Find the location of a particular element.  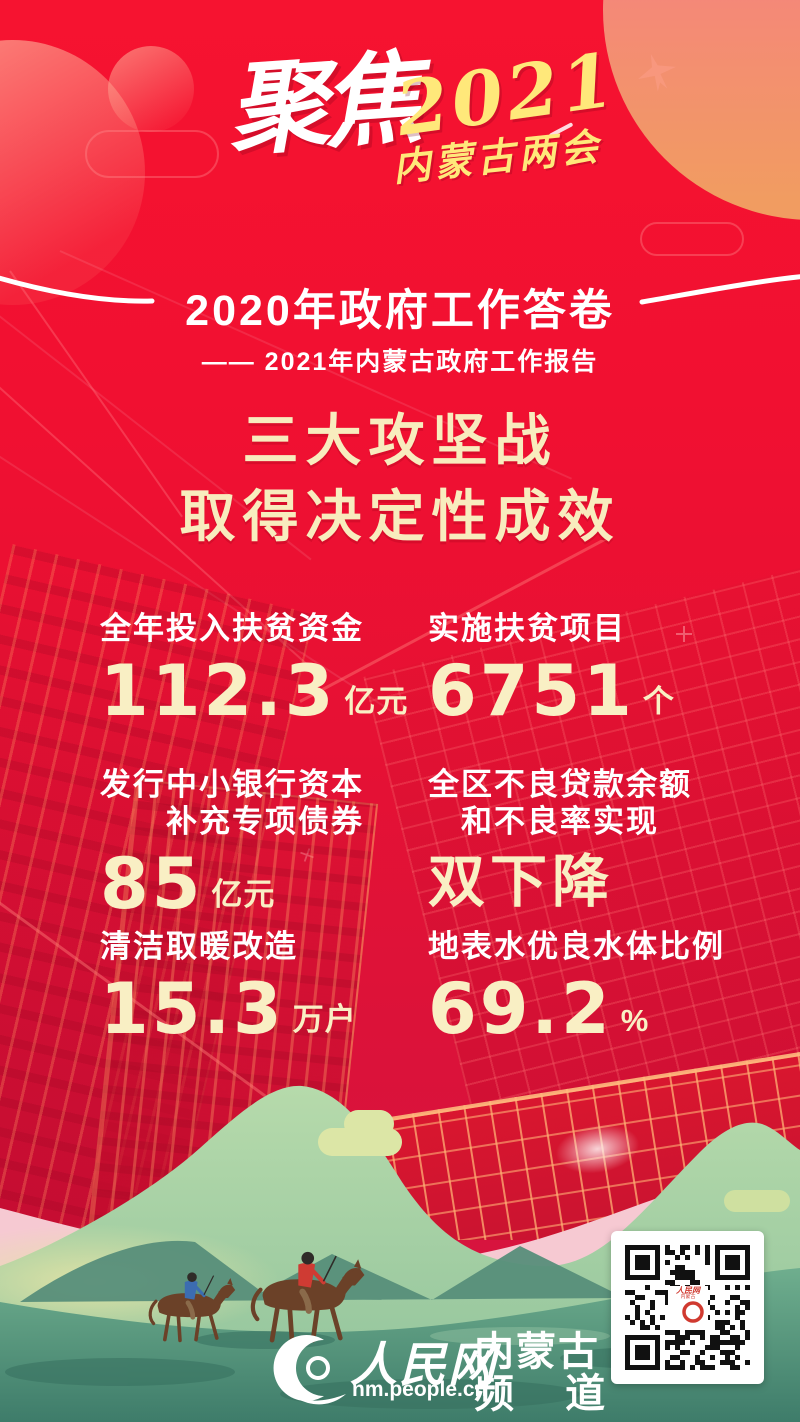

stat-label: 地表水优良水体比例 is located at coordinates (576, 946).